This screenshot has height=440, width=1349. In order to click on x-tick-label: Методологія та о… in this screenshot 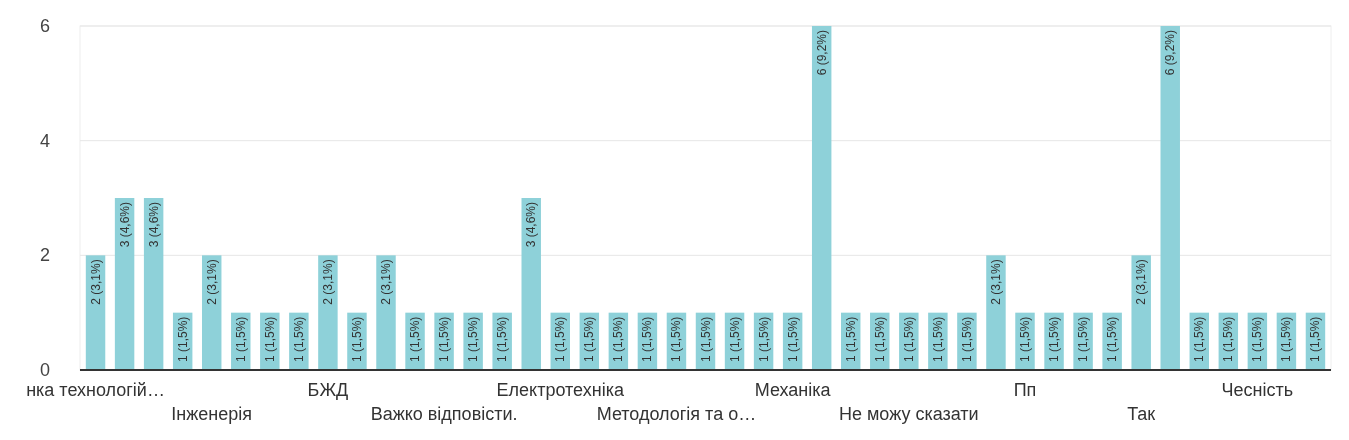, I will do `click(676, 414)`.